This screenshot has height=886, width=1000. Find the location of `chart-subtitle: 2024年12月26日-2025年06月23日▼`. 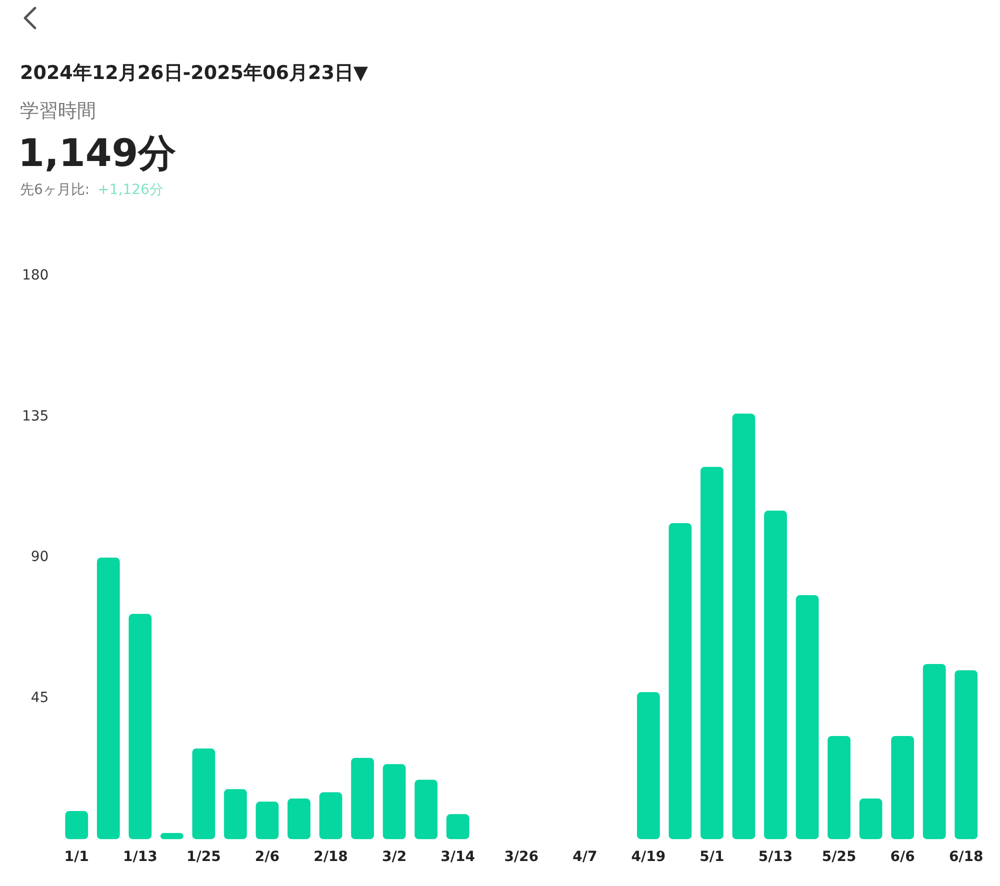

chart-subtitle: 2024年12月26日-2025年06月23日▼ is located at coordinates (194, 73).